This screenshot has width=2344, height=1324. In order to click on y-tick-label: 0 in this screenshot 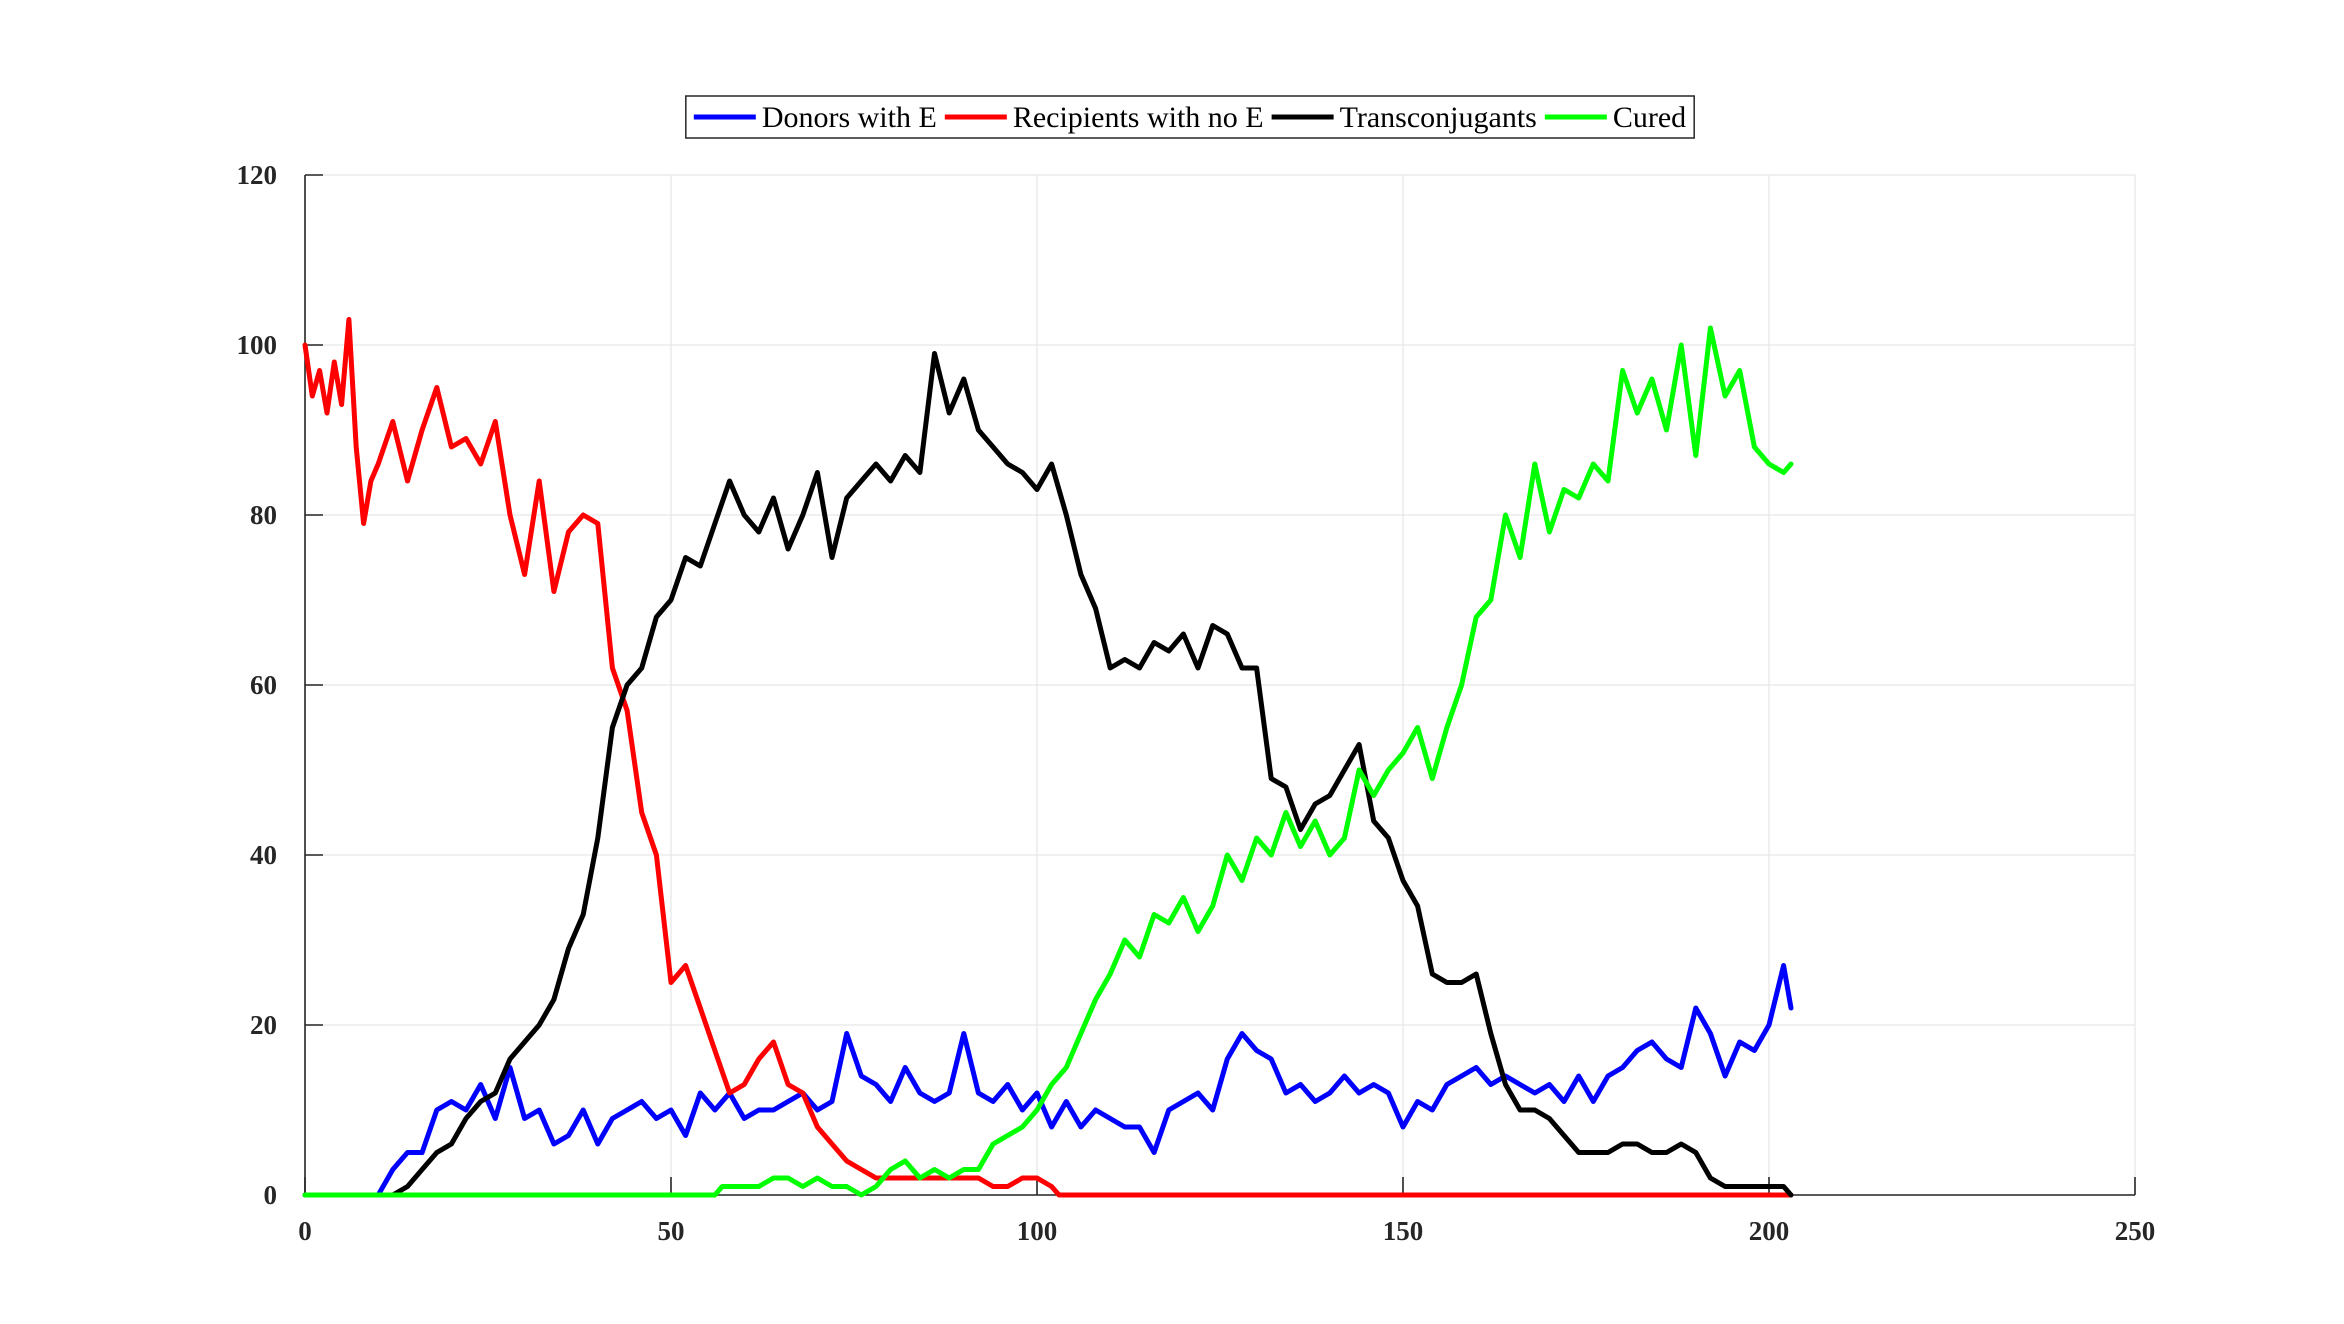, I will do `click(271, 1195)`.